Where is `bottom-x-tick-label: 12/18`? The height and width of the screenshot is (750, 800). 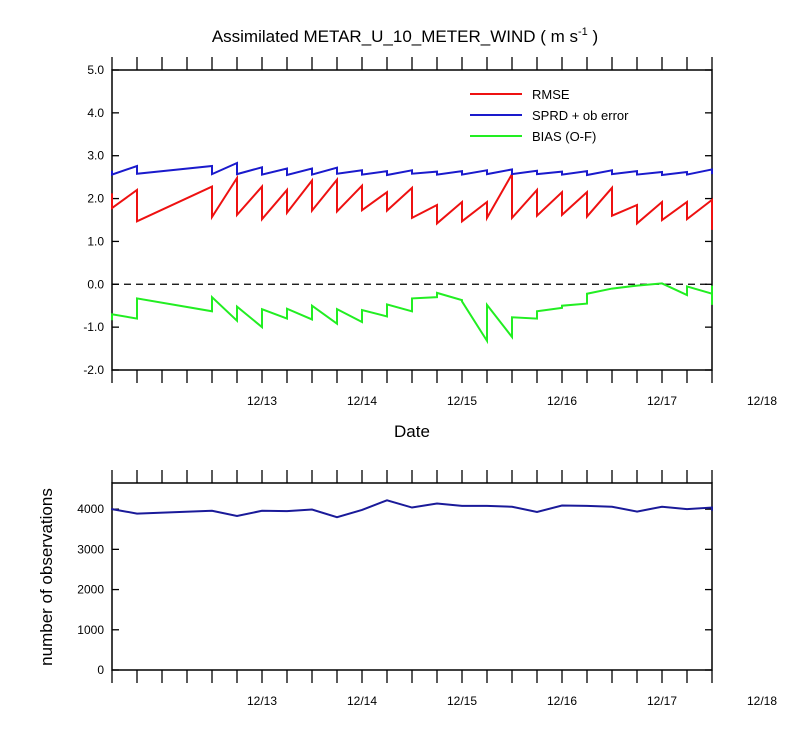
bottom-x-tick-label: 12/18 is located at coordinates (762, 701).